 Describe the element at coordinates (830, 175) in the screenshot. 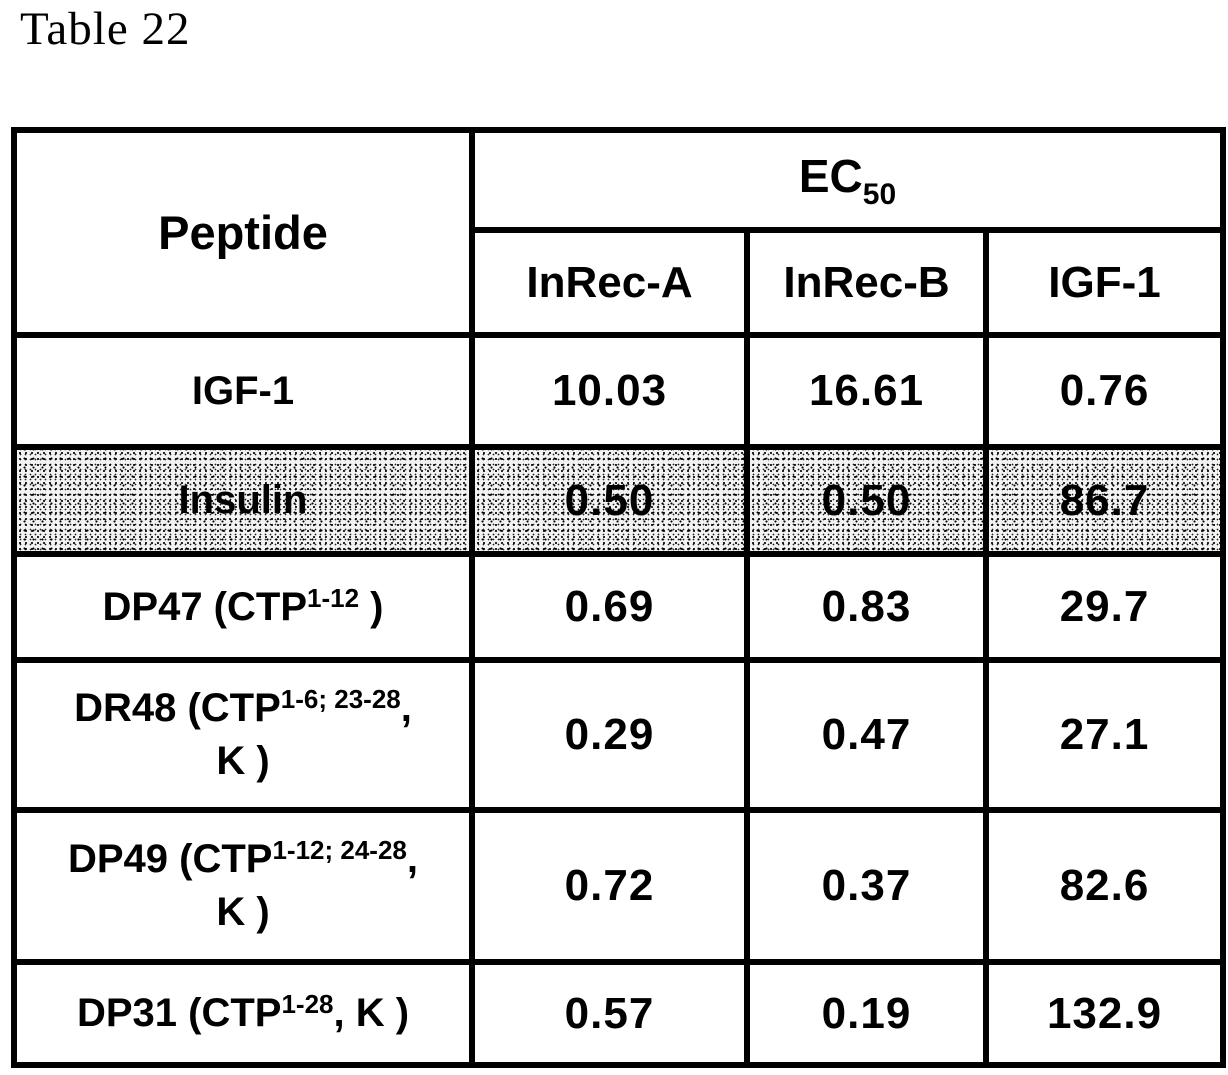

I see `ec50-base-text: EC` at that location.